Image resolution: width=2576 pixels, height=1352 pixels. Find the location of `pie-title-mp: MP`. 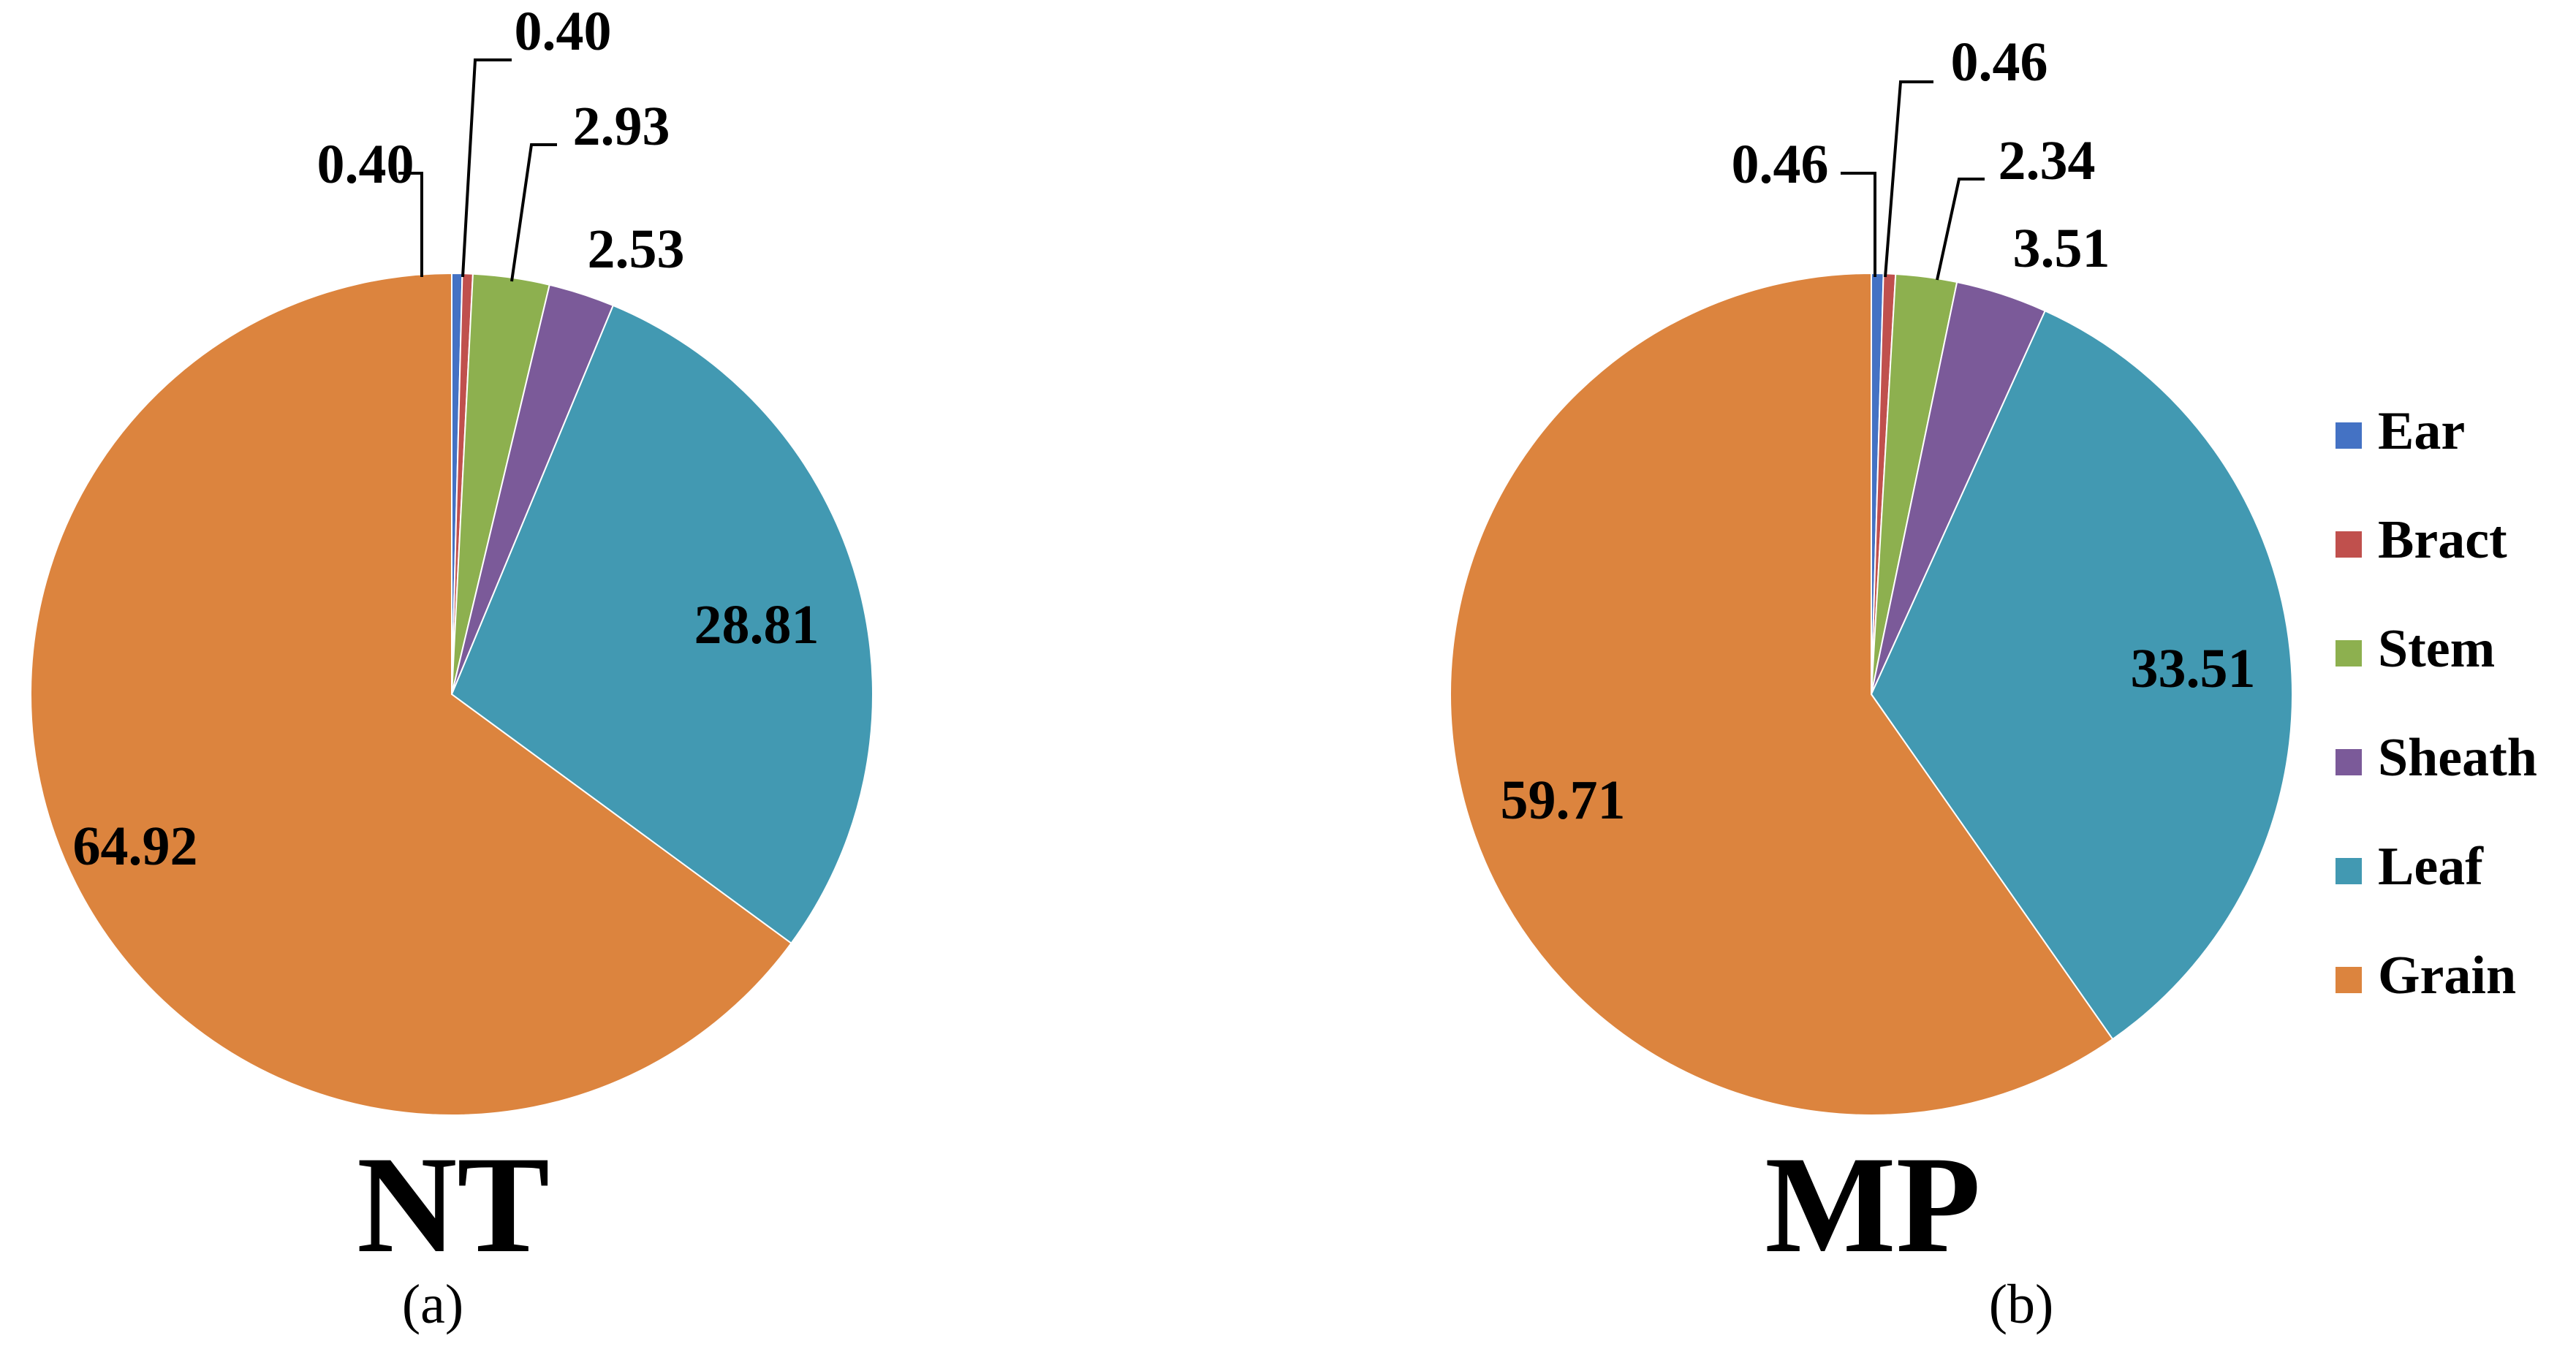

pie-title-mp: MP is located at coordinates (1872, 1205).